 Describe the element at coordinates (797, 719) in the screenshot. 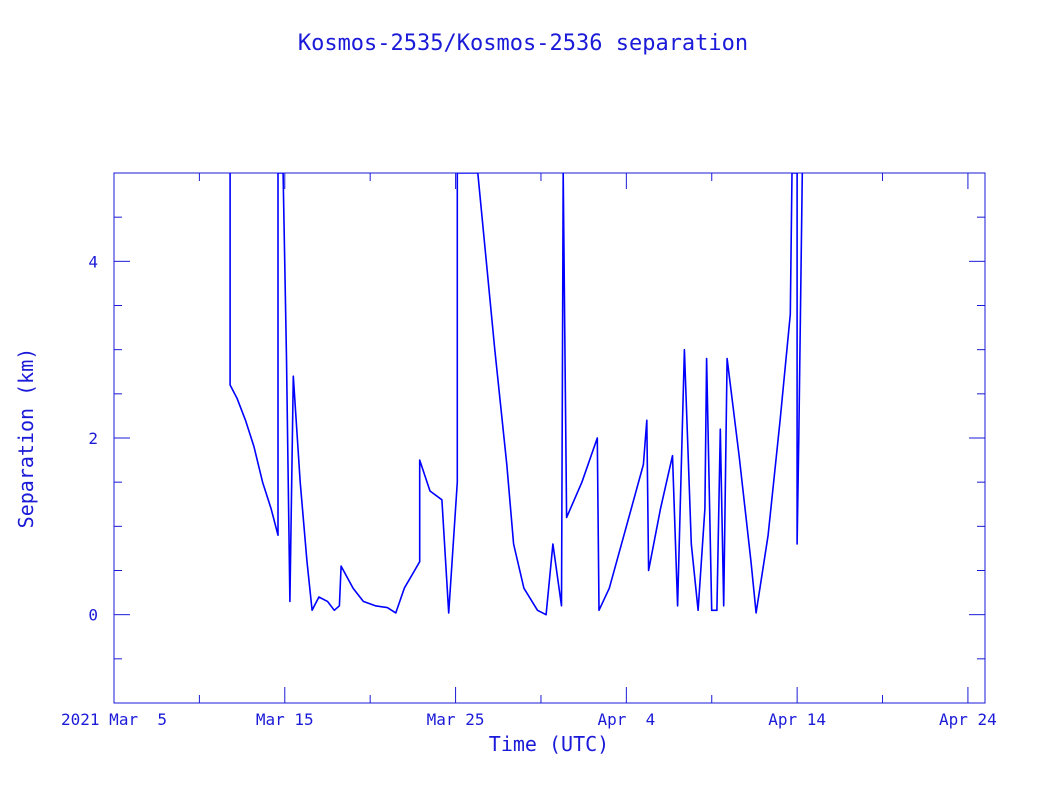

I see `x-tick-label: Apr 14` at that location.